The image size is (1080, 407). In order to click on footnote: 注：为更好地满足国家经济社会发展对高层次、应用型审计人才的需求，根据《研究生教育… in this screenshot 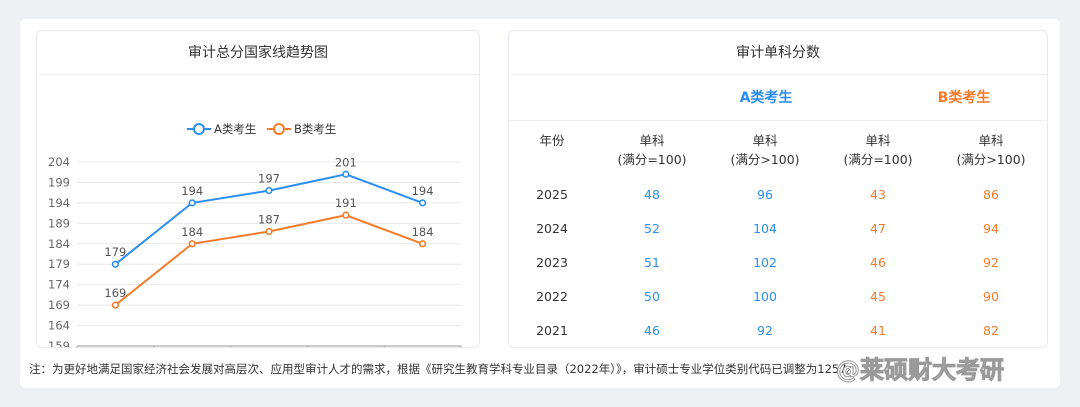, I will do `click(439, 369)`.